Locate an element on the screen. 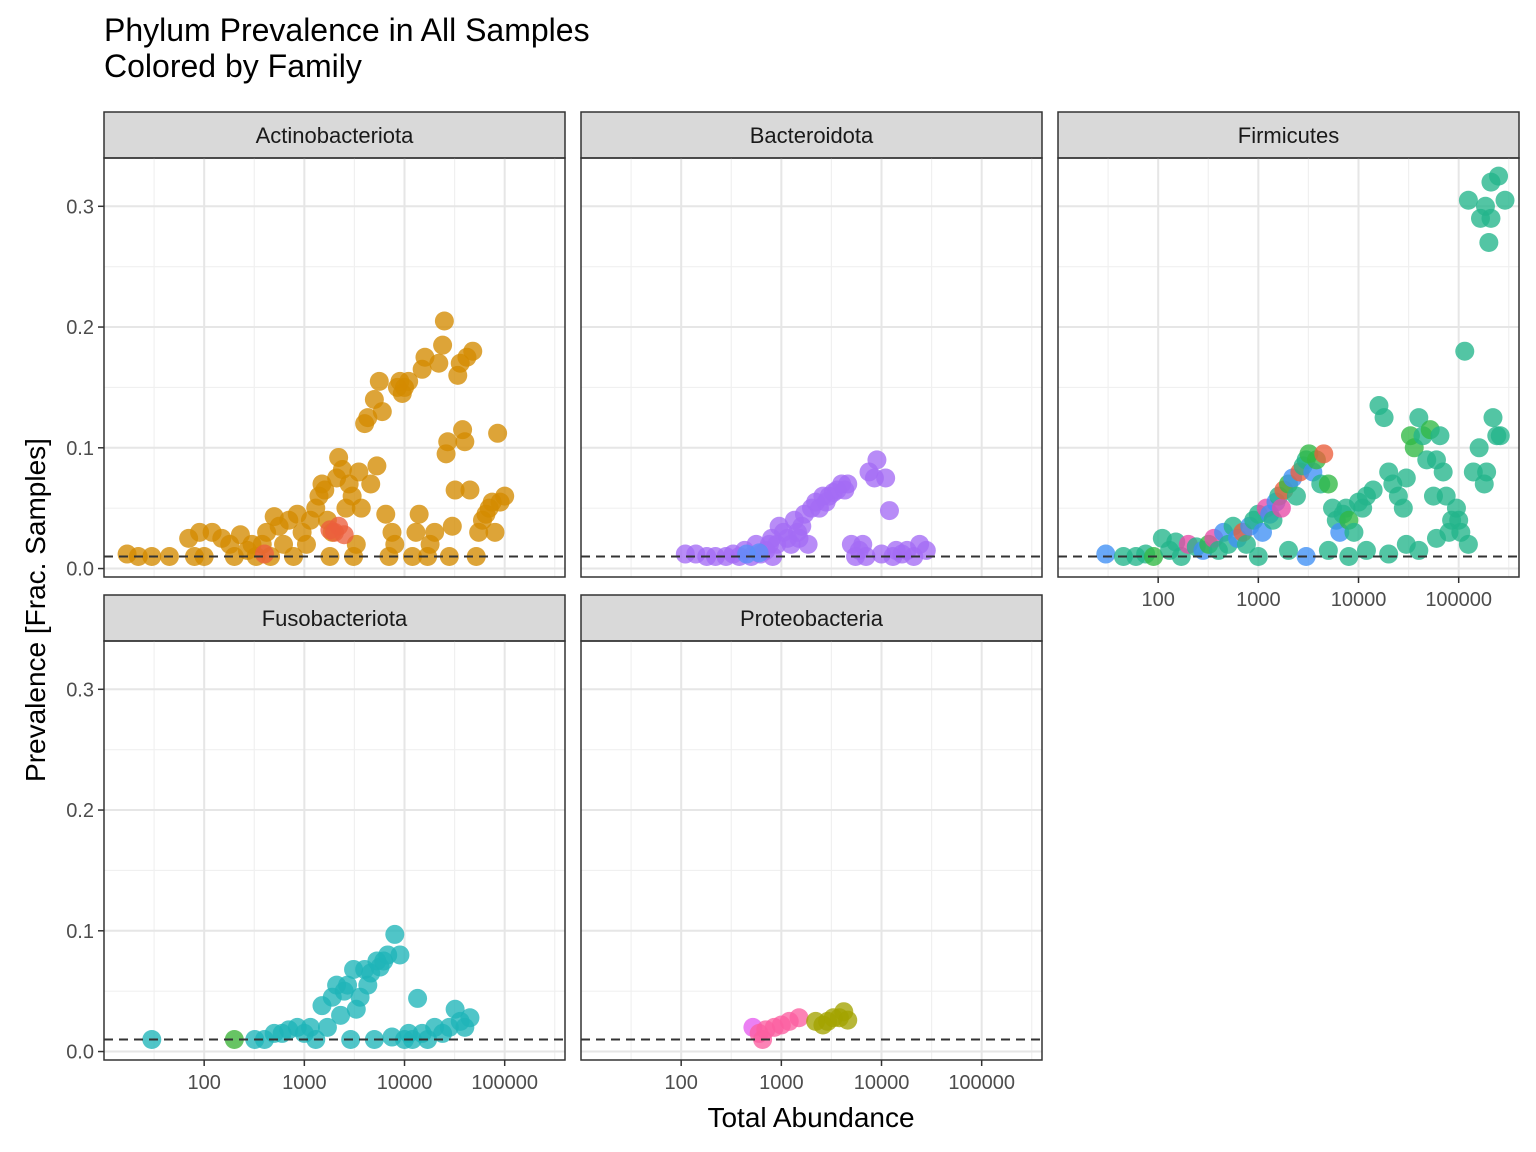 The width and height of the screenshot is (1536, 1152). x-axis-label: Total Abundance is located at coordinates (811, 1117).